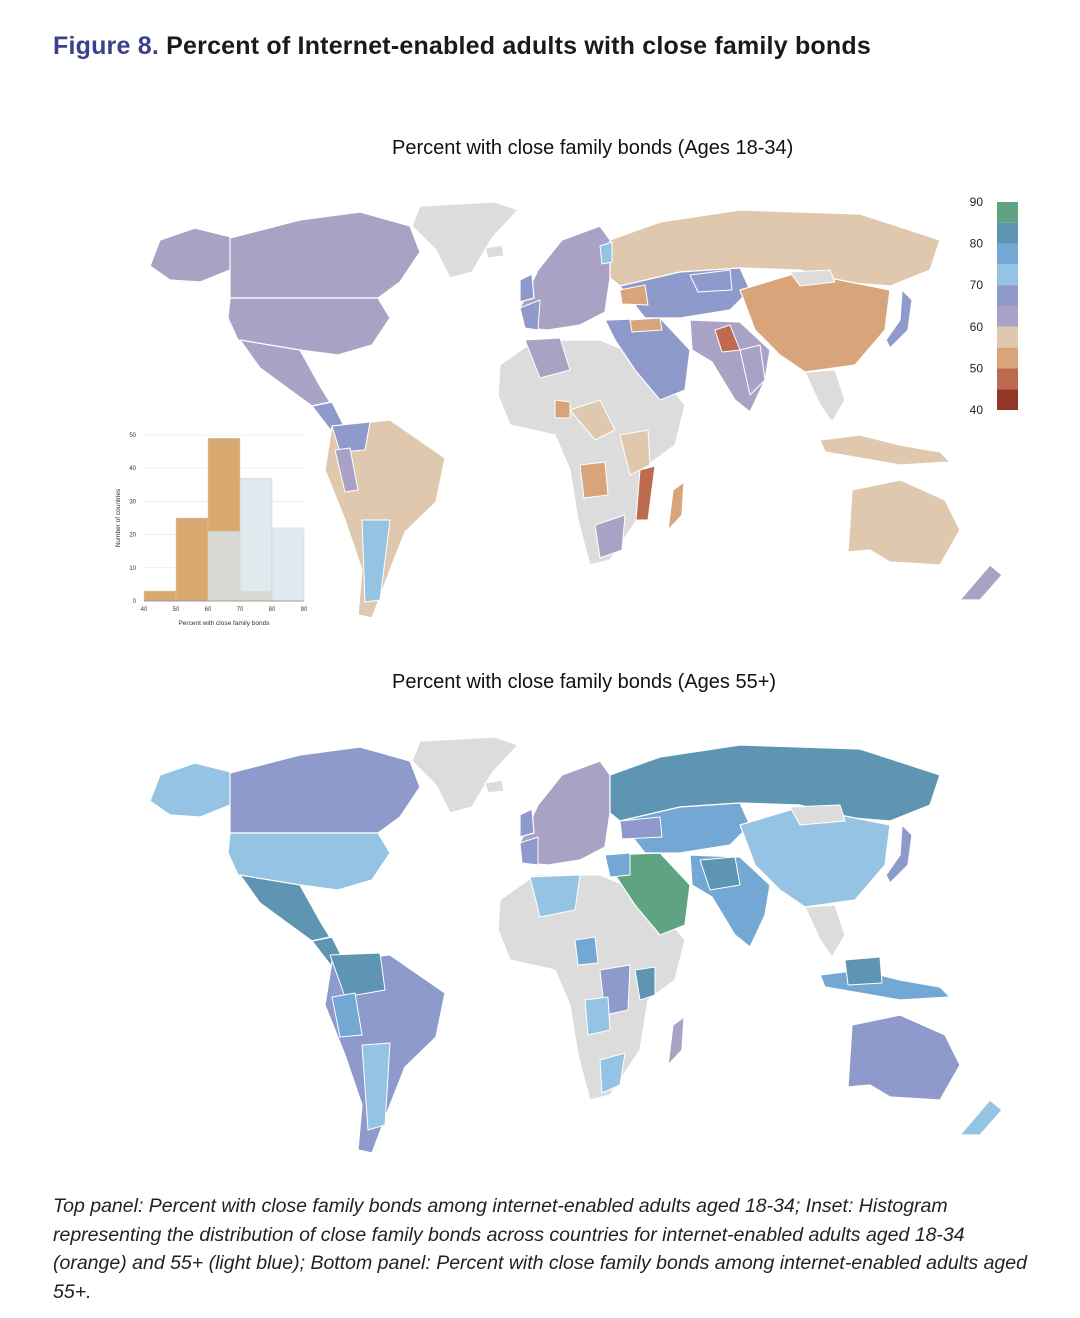 The image size is (1080, 1318). I want to click on legend-tick-label: 80, so click(977, 244).